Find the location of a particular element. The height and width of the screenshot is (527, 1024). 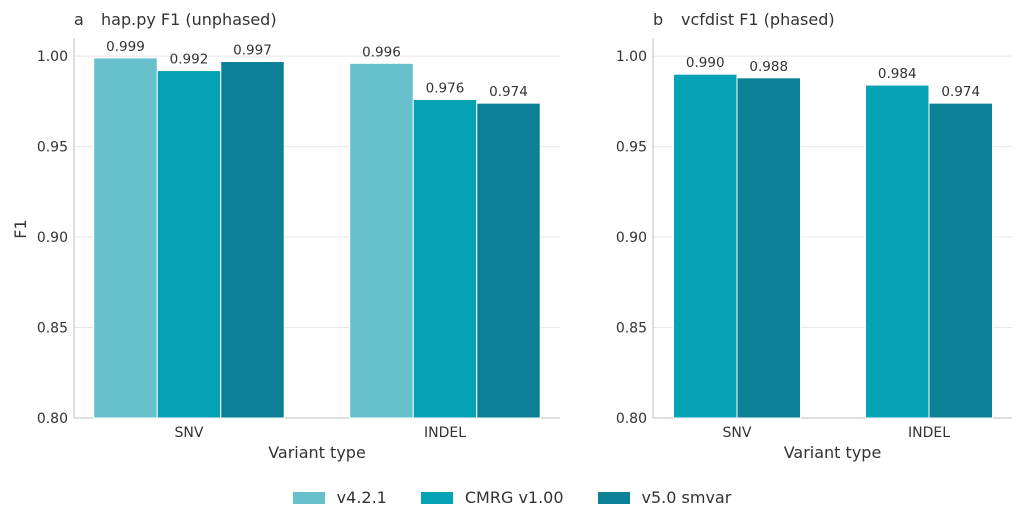

panel-b-x-tick-label: INDEL is located at coordinates (929, 433).